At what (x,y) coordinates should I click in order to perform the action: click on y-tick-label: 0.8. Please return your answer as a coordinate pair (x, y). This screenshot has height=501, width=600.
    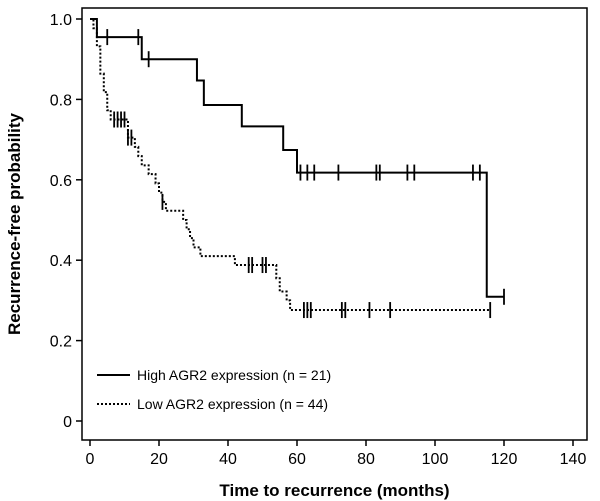
    Looking at the image, I should click on (61, 100).